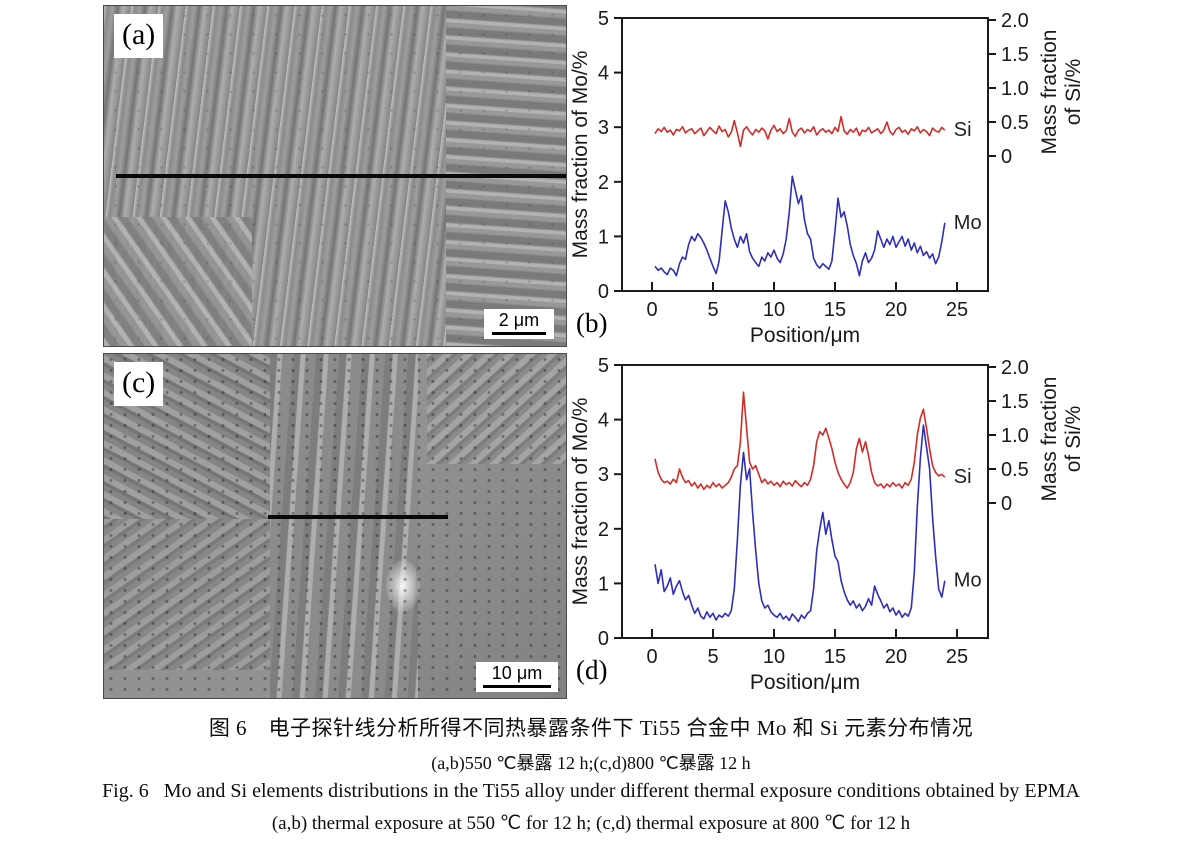 The image size is (1182, 847). I want to click on bright-particle, so click(402, 586).